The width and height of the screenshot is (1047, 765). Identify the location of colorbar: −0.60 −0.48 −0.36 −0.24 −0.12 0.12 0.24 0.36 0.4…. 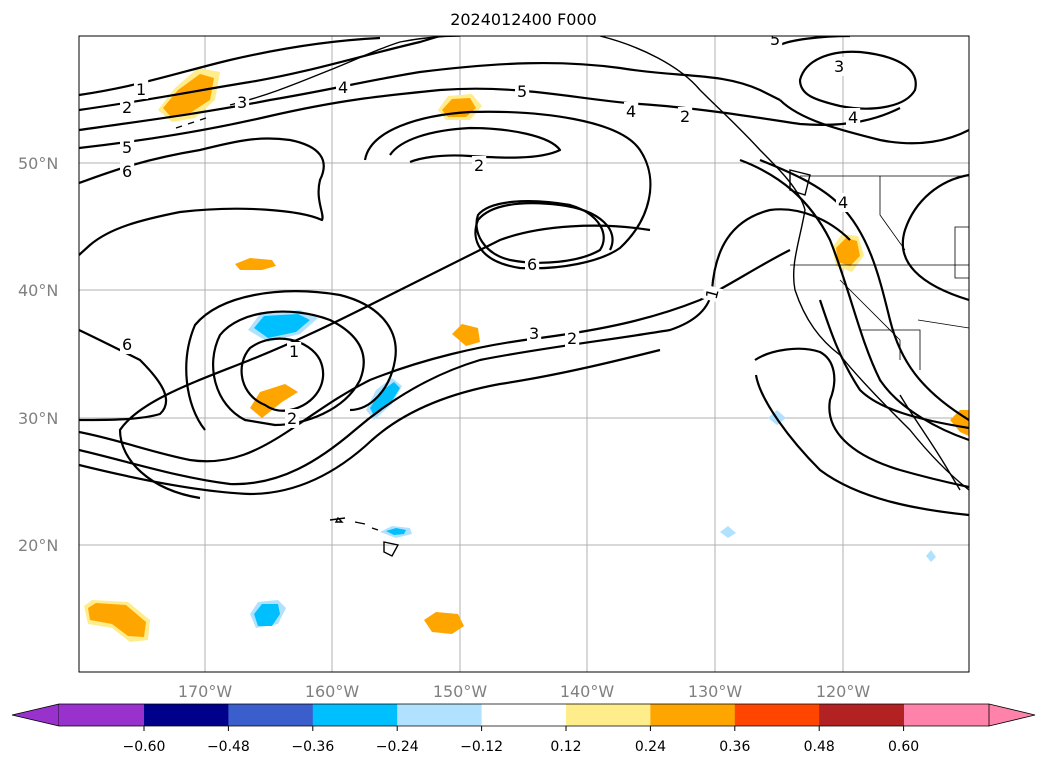
(523, 729).